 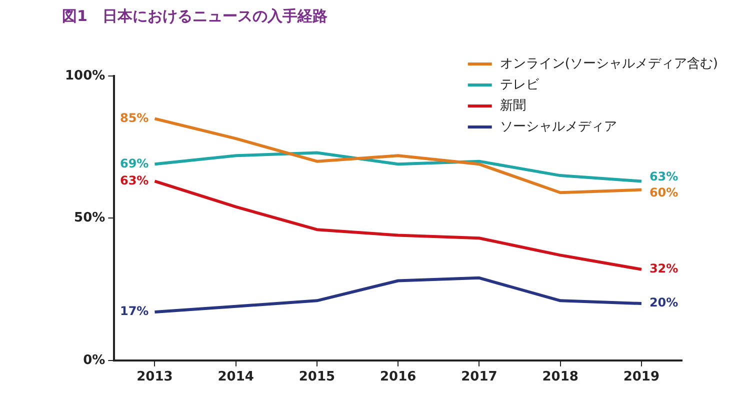 What do you see at coordinates (641, 377) in the screenshot?
I see `x-tick-label: 2019` at bounding box center [641, 377].